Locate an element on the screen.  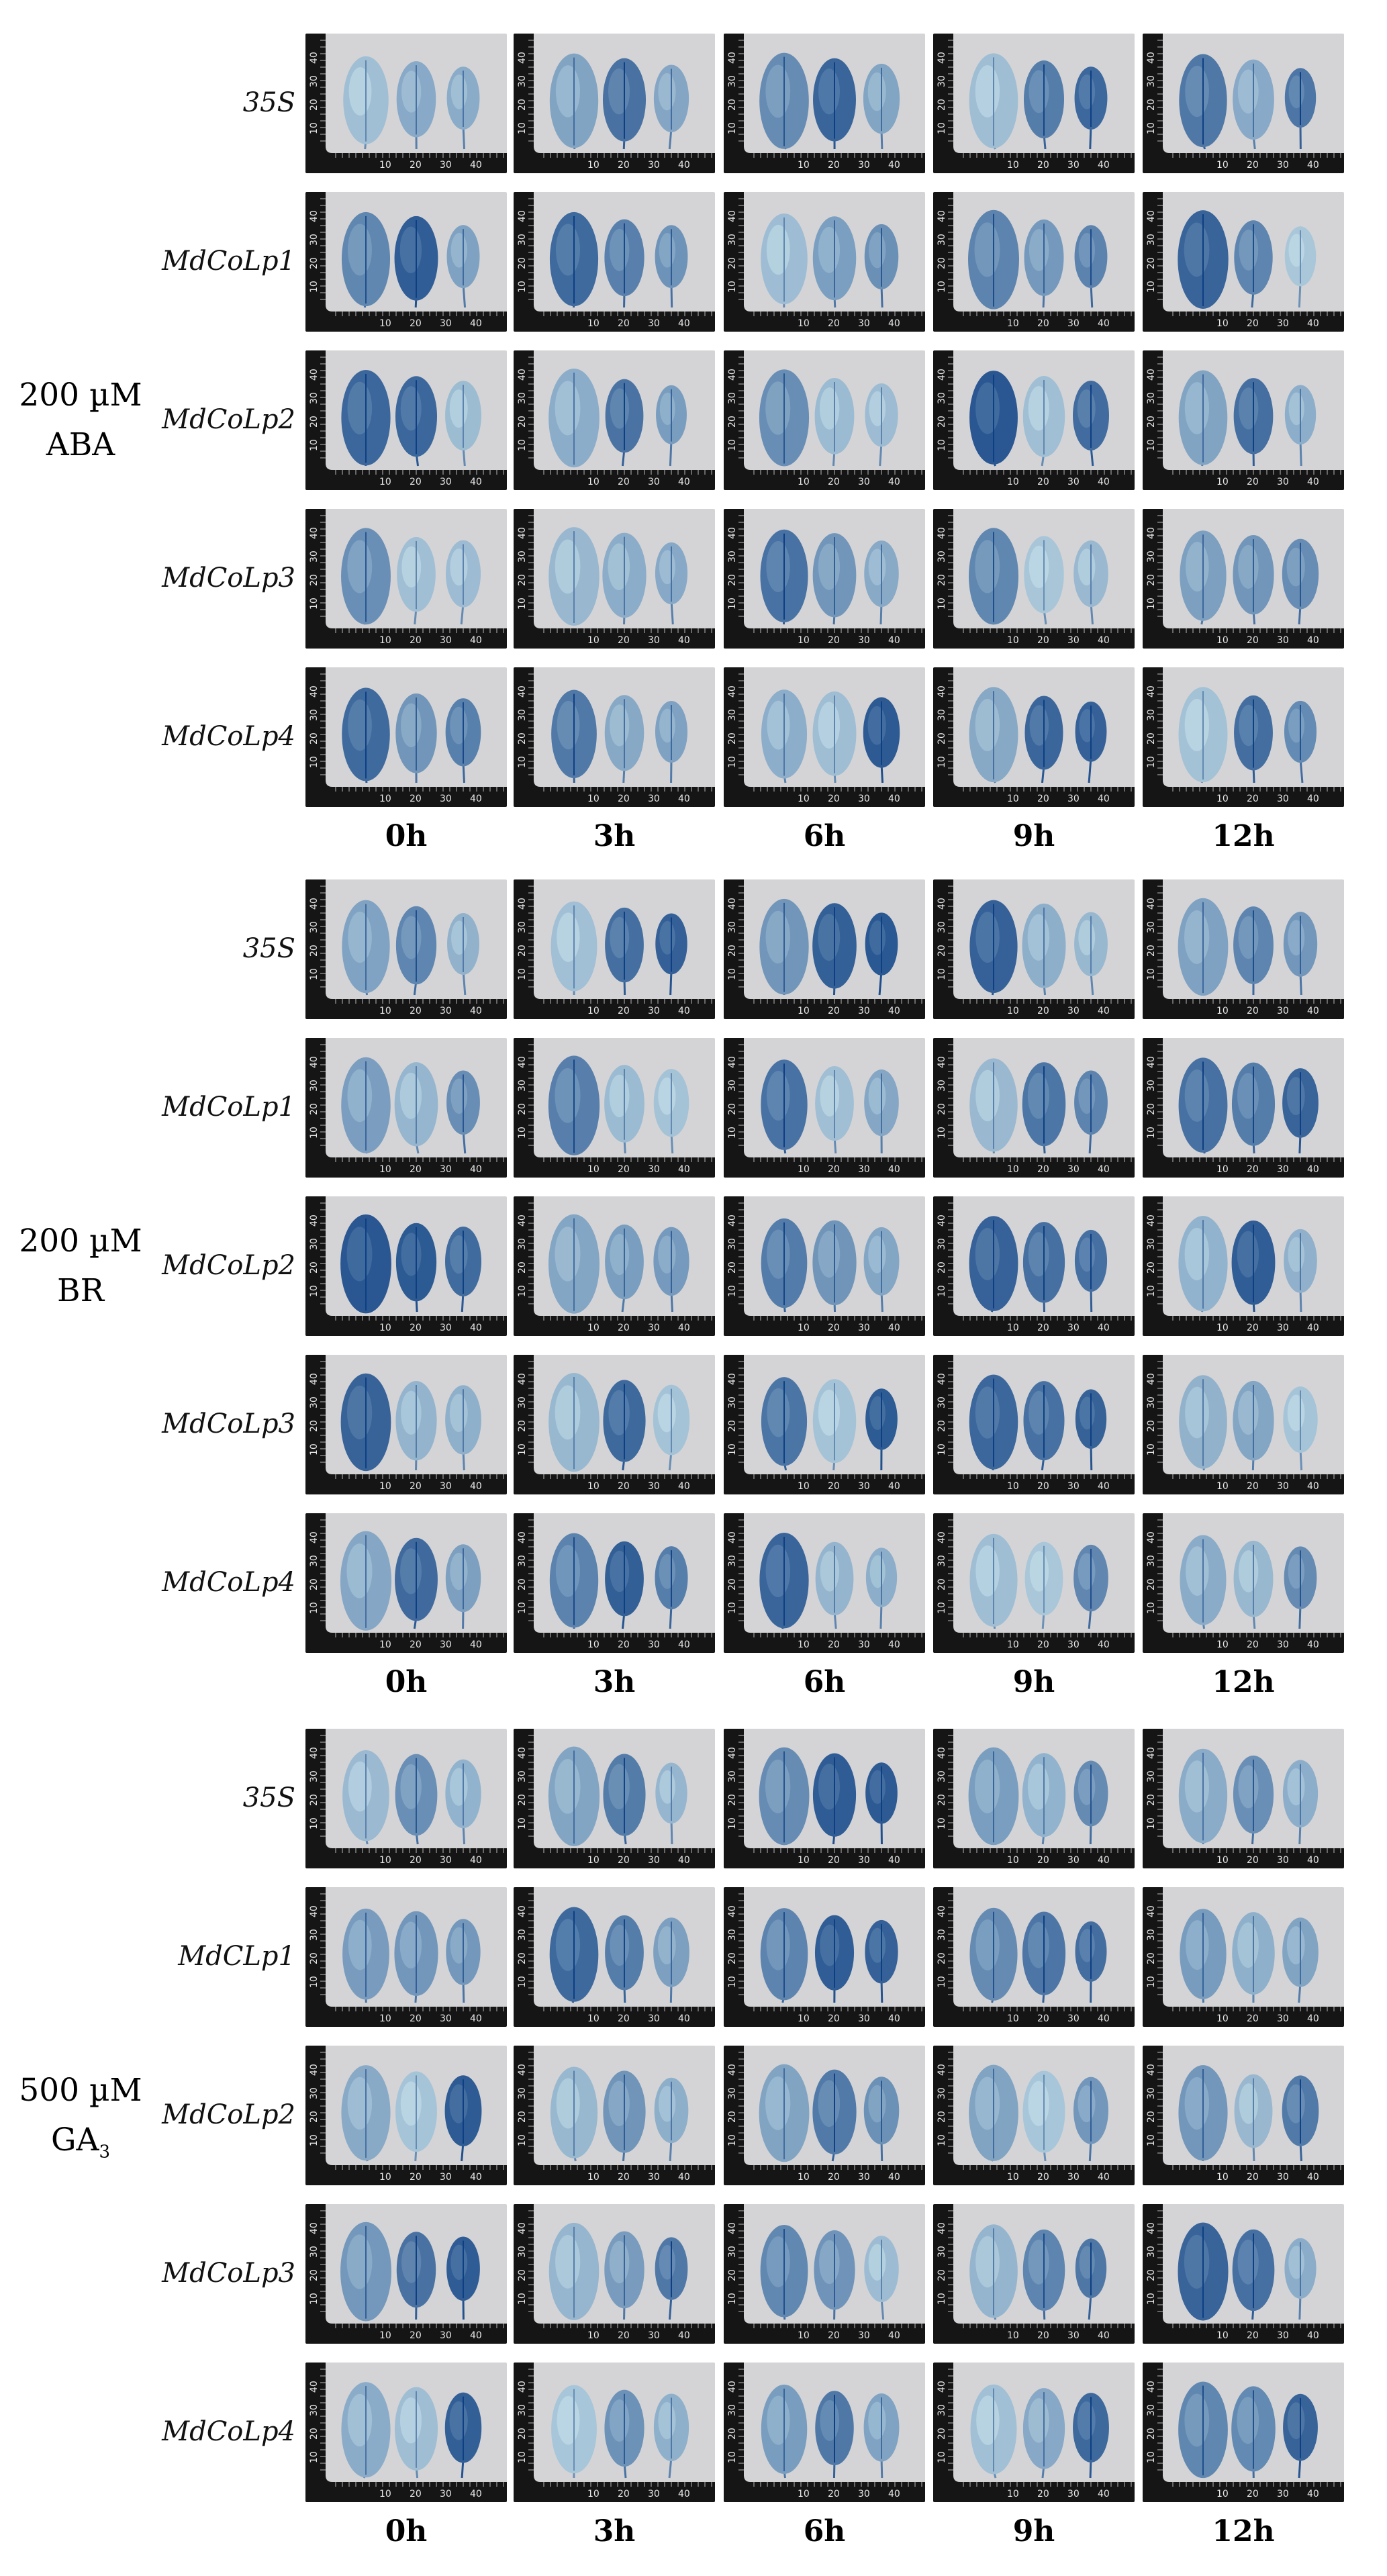
leaf-panel-mdcolp2-0h: 10 20 30 40 10 20 30 40 is located at coordinates (406, 1266).